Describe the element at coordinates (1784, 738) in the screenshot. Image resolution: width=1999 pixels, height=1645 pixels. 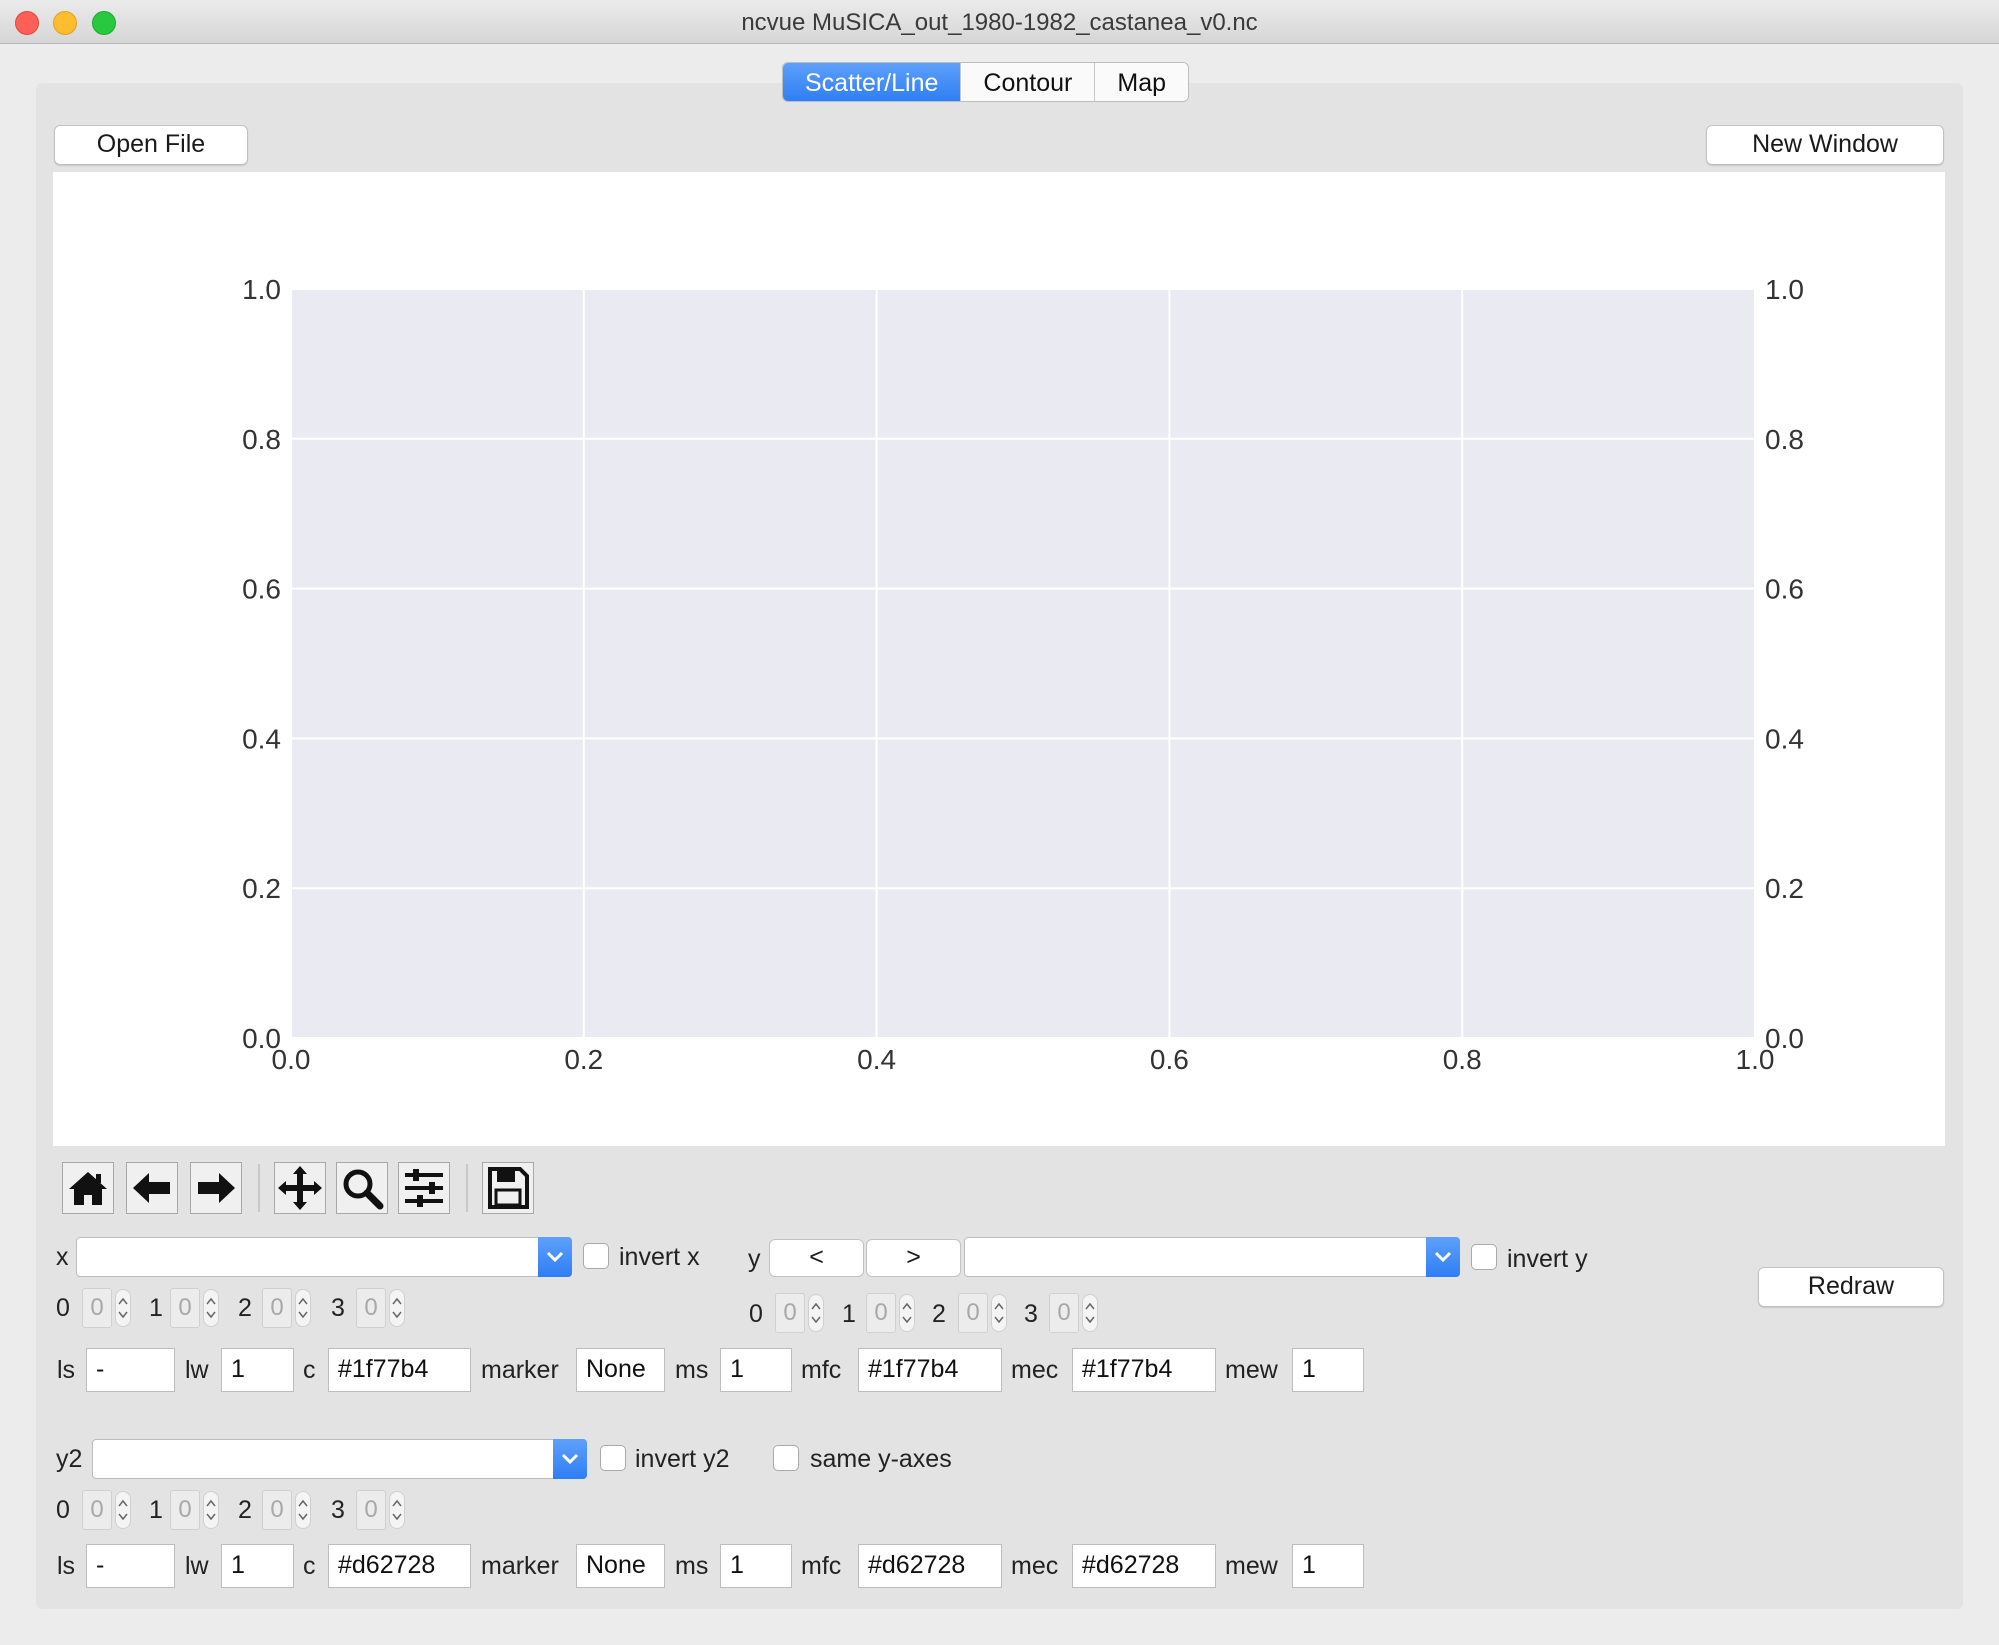
I see `y2-tick-label: 0.4` at that location.